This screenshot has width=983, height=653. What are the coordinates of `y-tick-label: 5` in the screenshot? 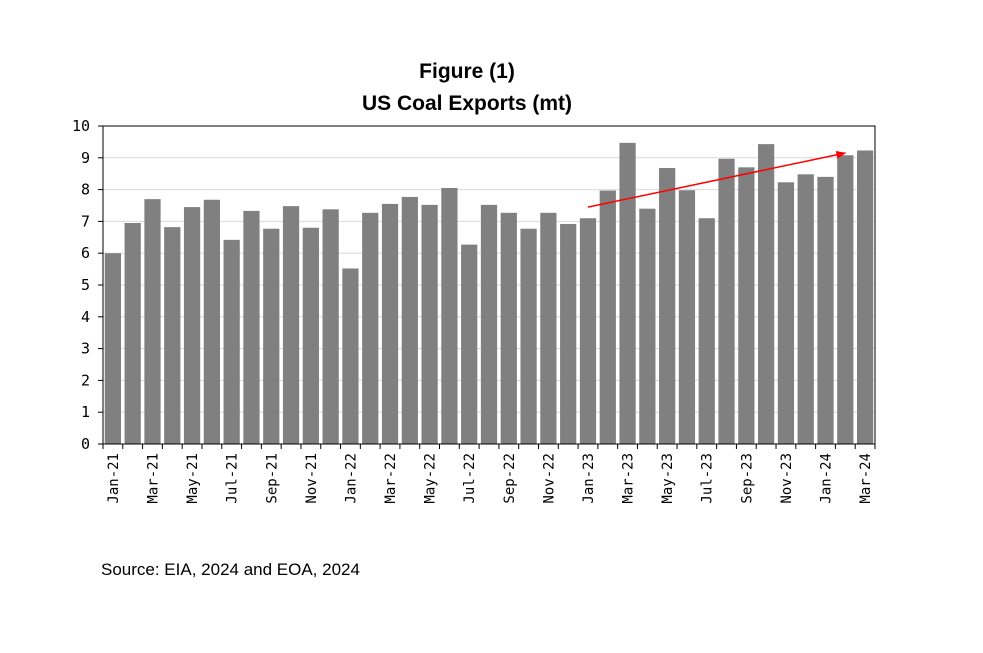 It's located at (85, 285).